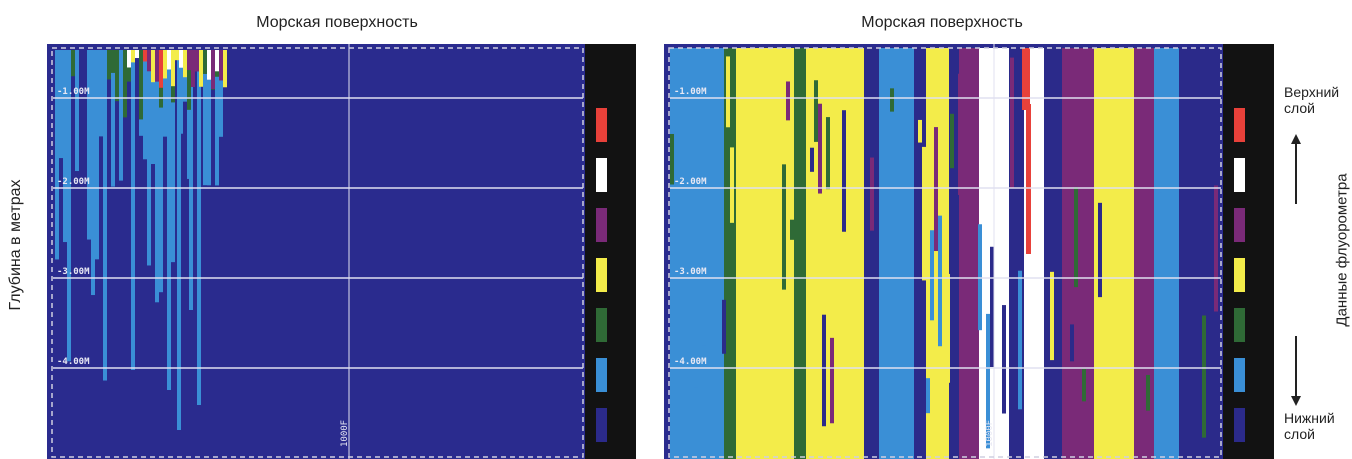 This screenshot has height=459, width=1352. Describe the element at coordinates (15, 245) in the screenshot. I see `y-axis-label: Глубина в метрах` at that location.